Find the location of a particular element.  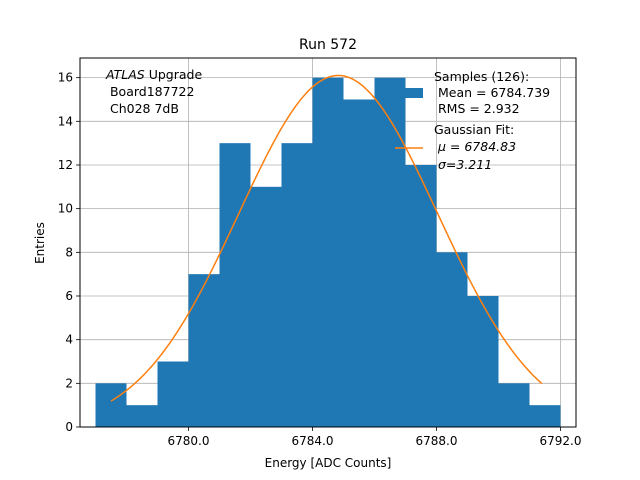

y-tick-label: 6 is located at coordinates (69, 296).